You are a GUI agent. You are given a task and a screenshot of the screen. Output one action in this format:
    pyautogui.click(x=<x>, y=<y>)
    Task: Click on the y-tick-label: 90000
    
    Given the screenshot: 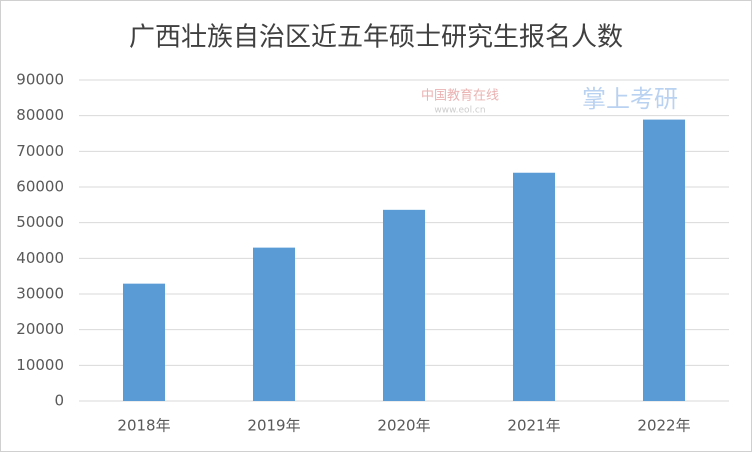 What is the action you would take?
    pyautogui.click(x=40, y=80)
    